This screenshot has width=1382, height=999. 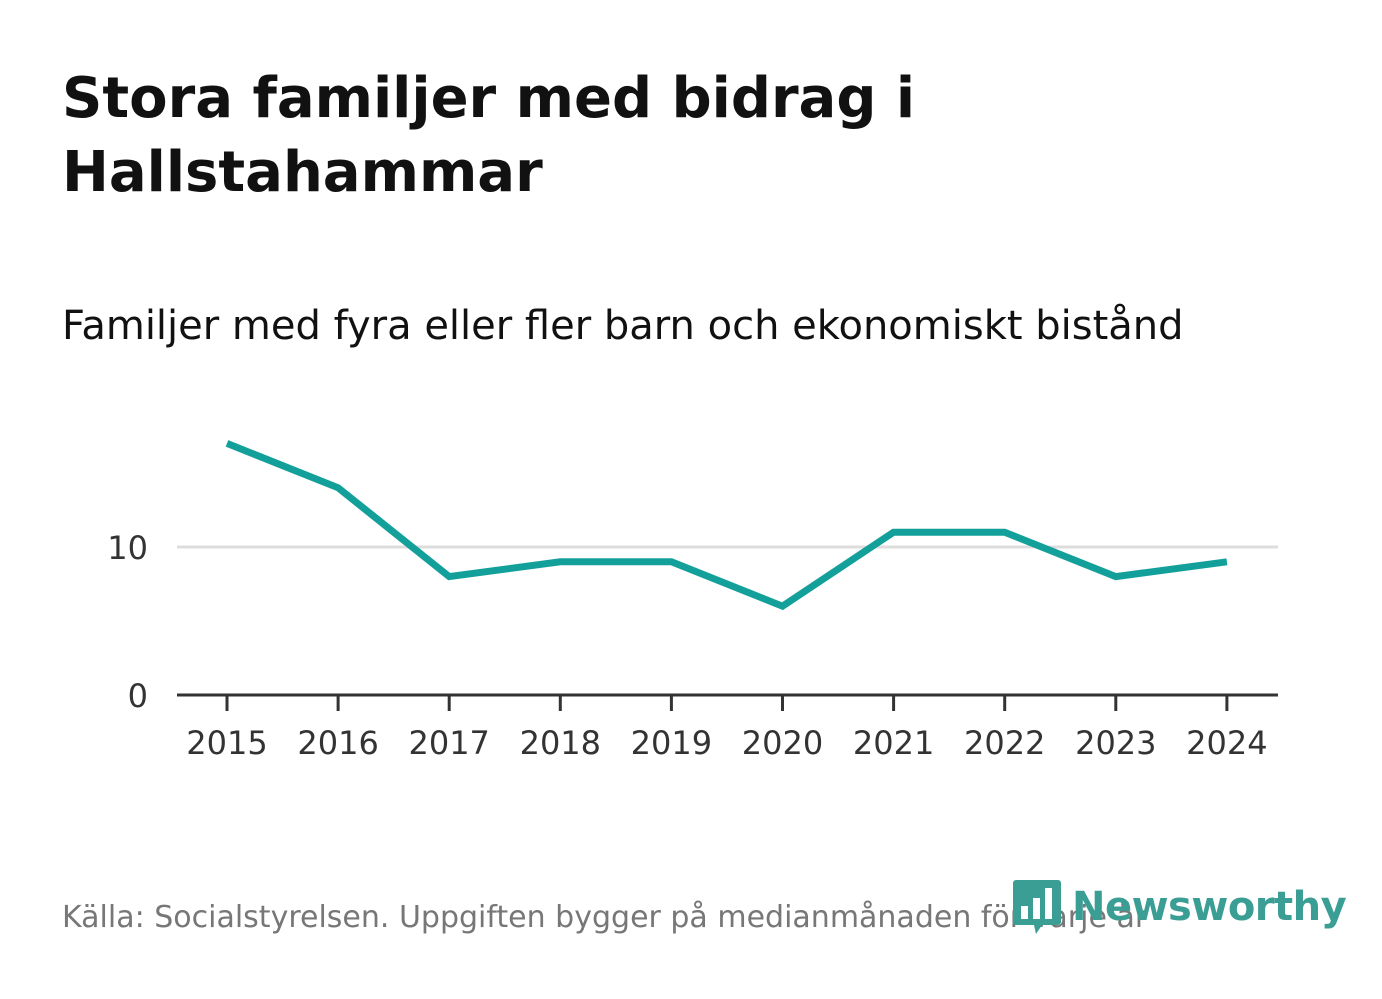 I want to click on series-layer, so click(x=726, y=525).